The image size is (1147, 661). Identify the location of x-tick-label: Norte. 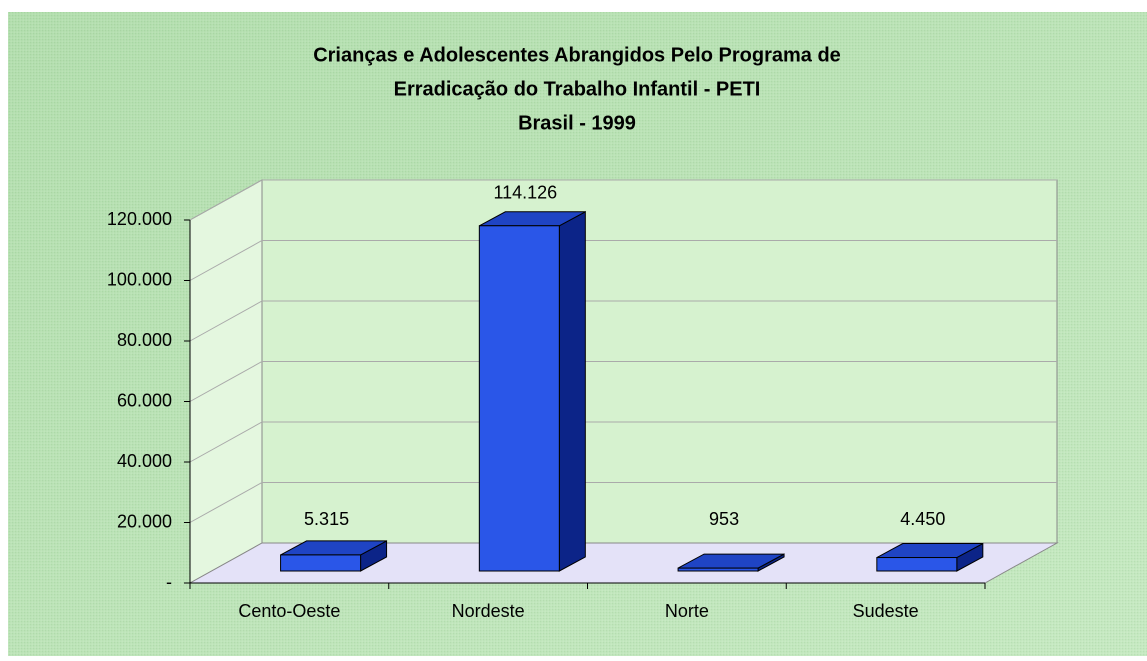
(687, 611).